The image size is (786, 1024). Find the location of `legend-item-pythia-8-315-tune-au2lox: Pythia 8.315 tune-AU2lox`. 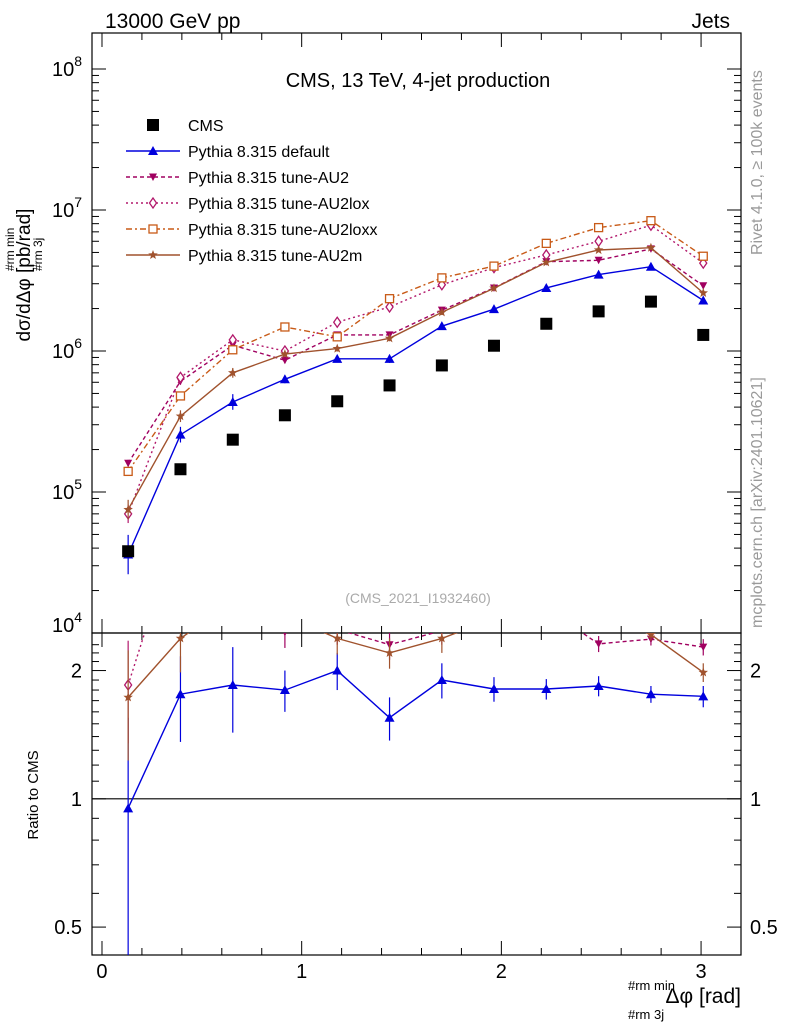

legend-item-pythia-8-315-tune-au2lox: Pythia 8.315 tune-AU2lox is located at coordinates (247, 204).